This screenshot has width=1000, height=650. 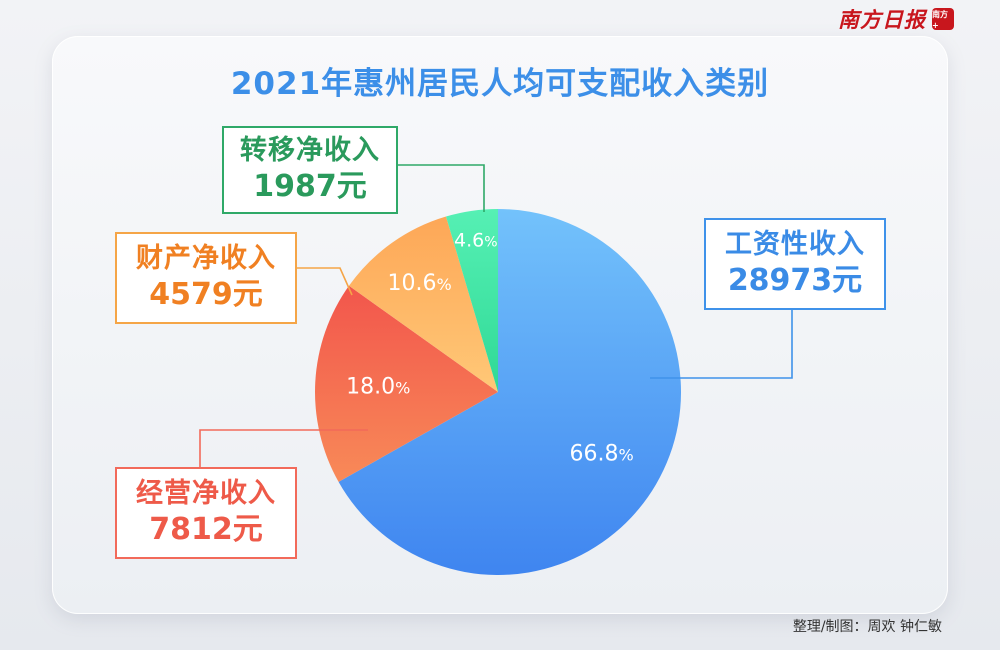 What do you see at coordinates (476, 241) in the screenshot?
I see `percent-label-transfer: 4.6%` at bounding box center [476, 241].